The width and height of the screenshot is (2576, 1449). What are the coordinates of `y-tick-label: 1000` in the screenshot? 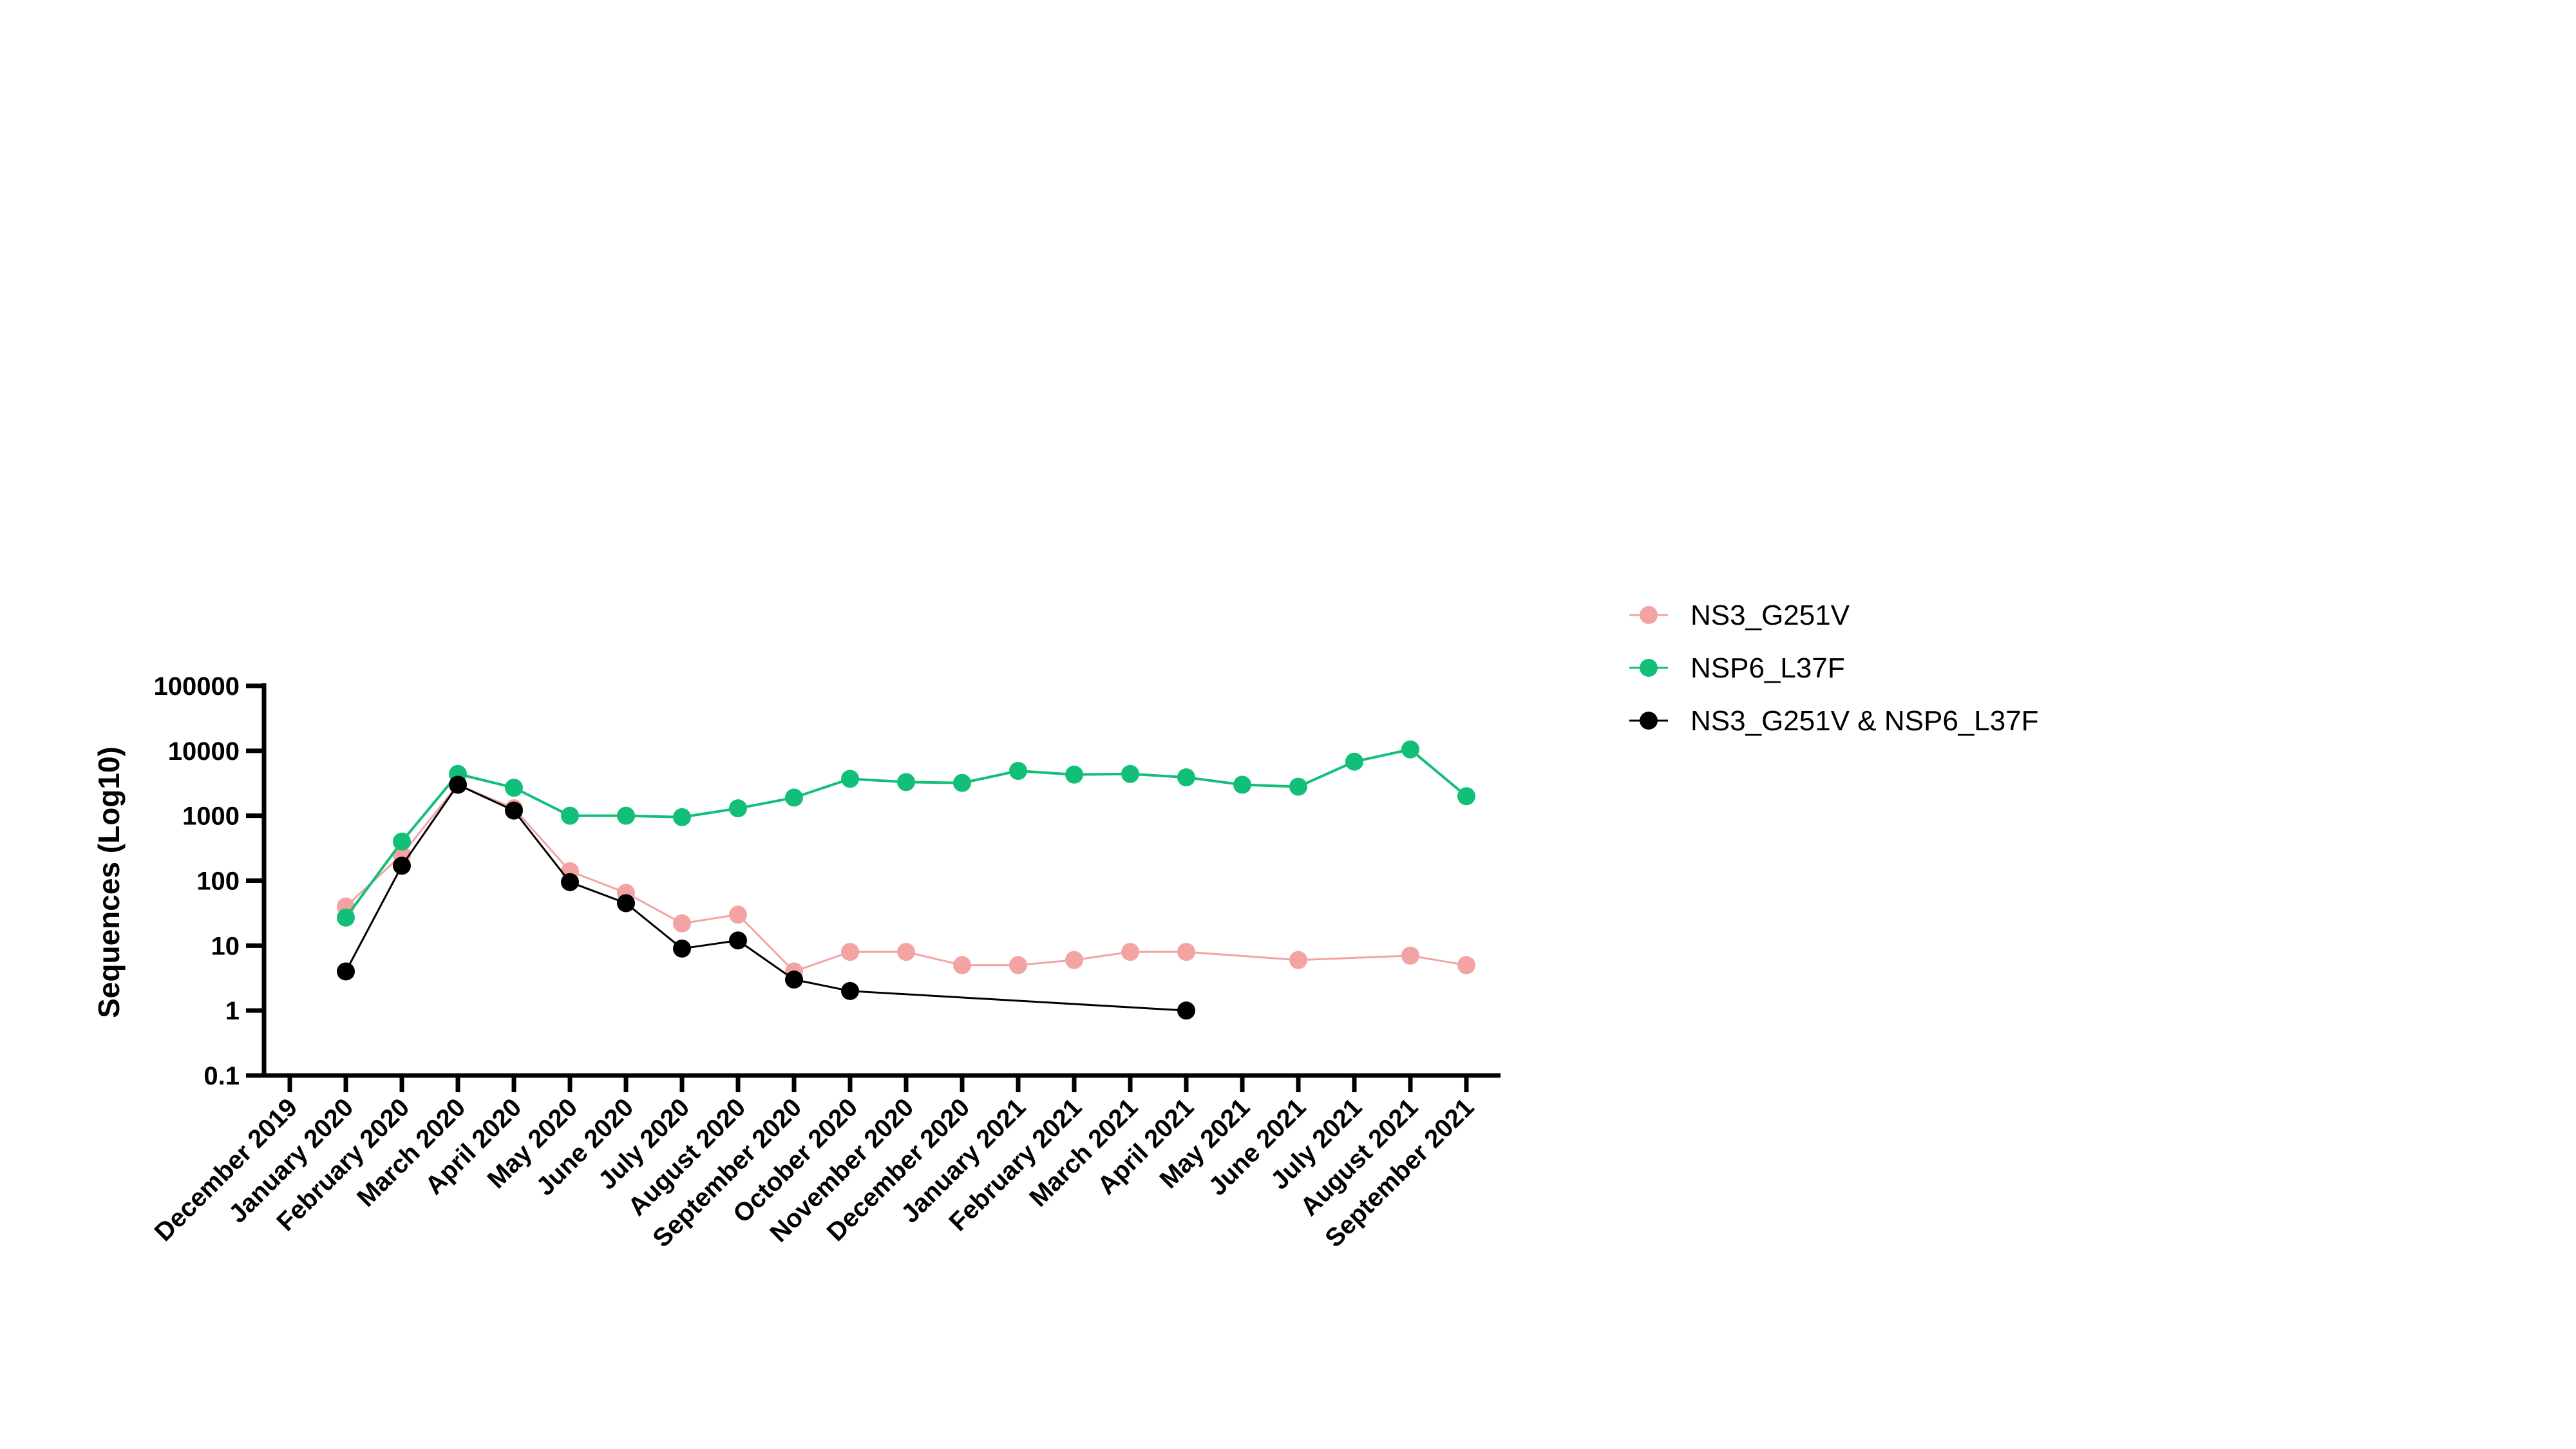 It's located at (211, 816).